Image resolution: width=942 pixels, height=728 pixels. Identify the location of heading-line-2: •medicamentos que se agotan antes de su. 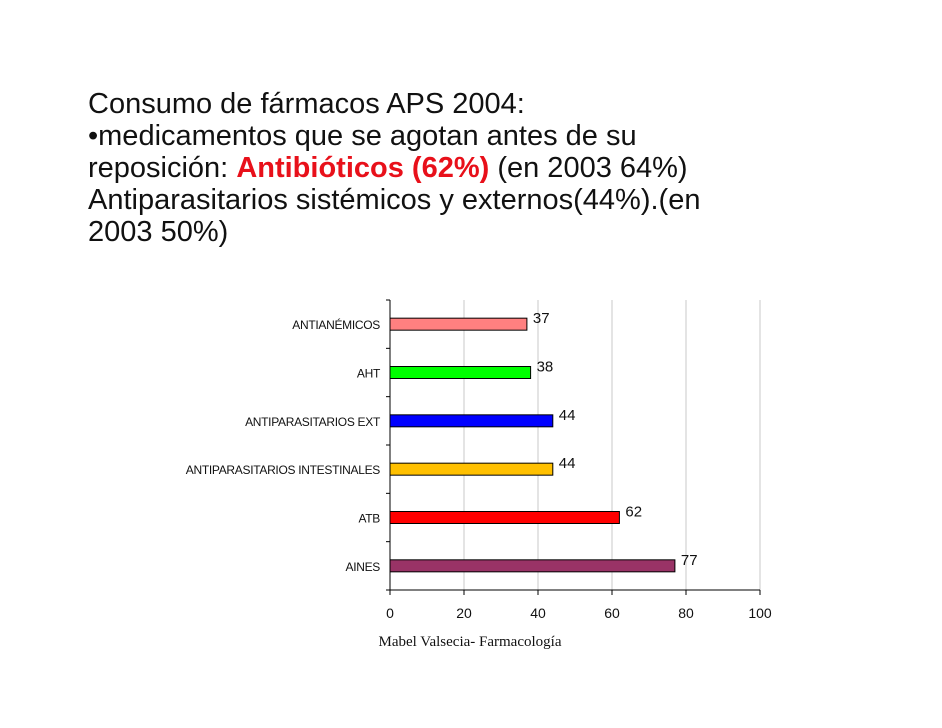
(362, 136).